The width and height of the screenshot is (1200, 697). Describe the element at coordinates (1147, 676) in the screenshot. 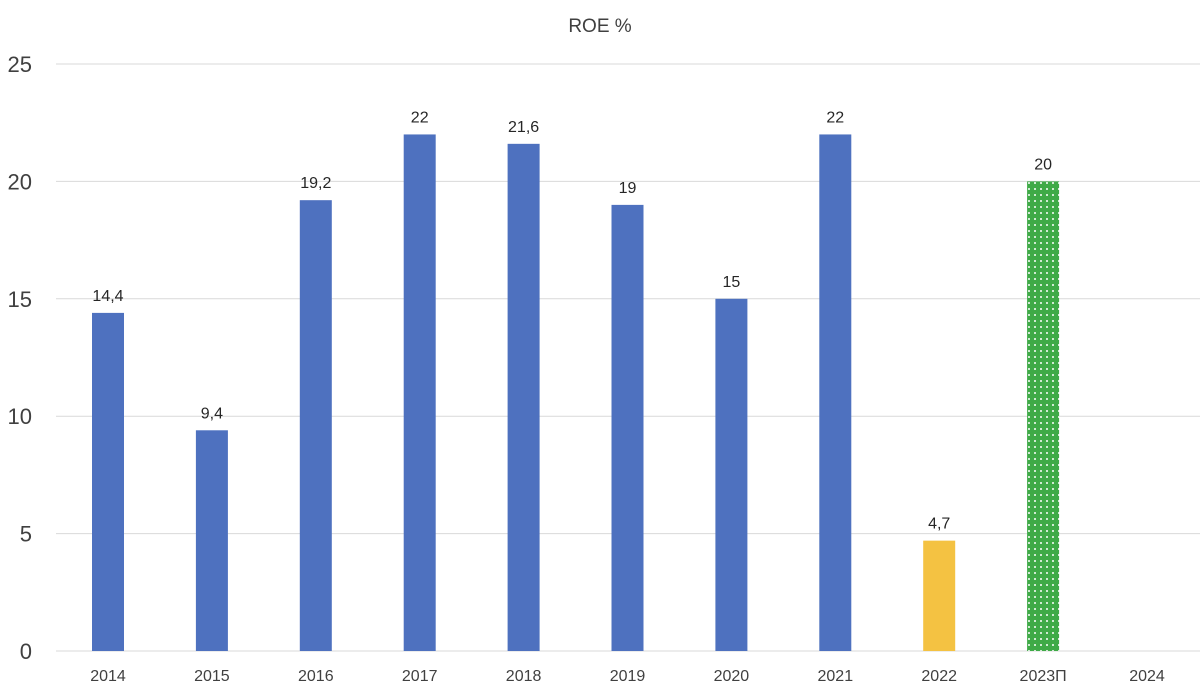

I see `x-tick-label: 2024` at that location.